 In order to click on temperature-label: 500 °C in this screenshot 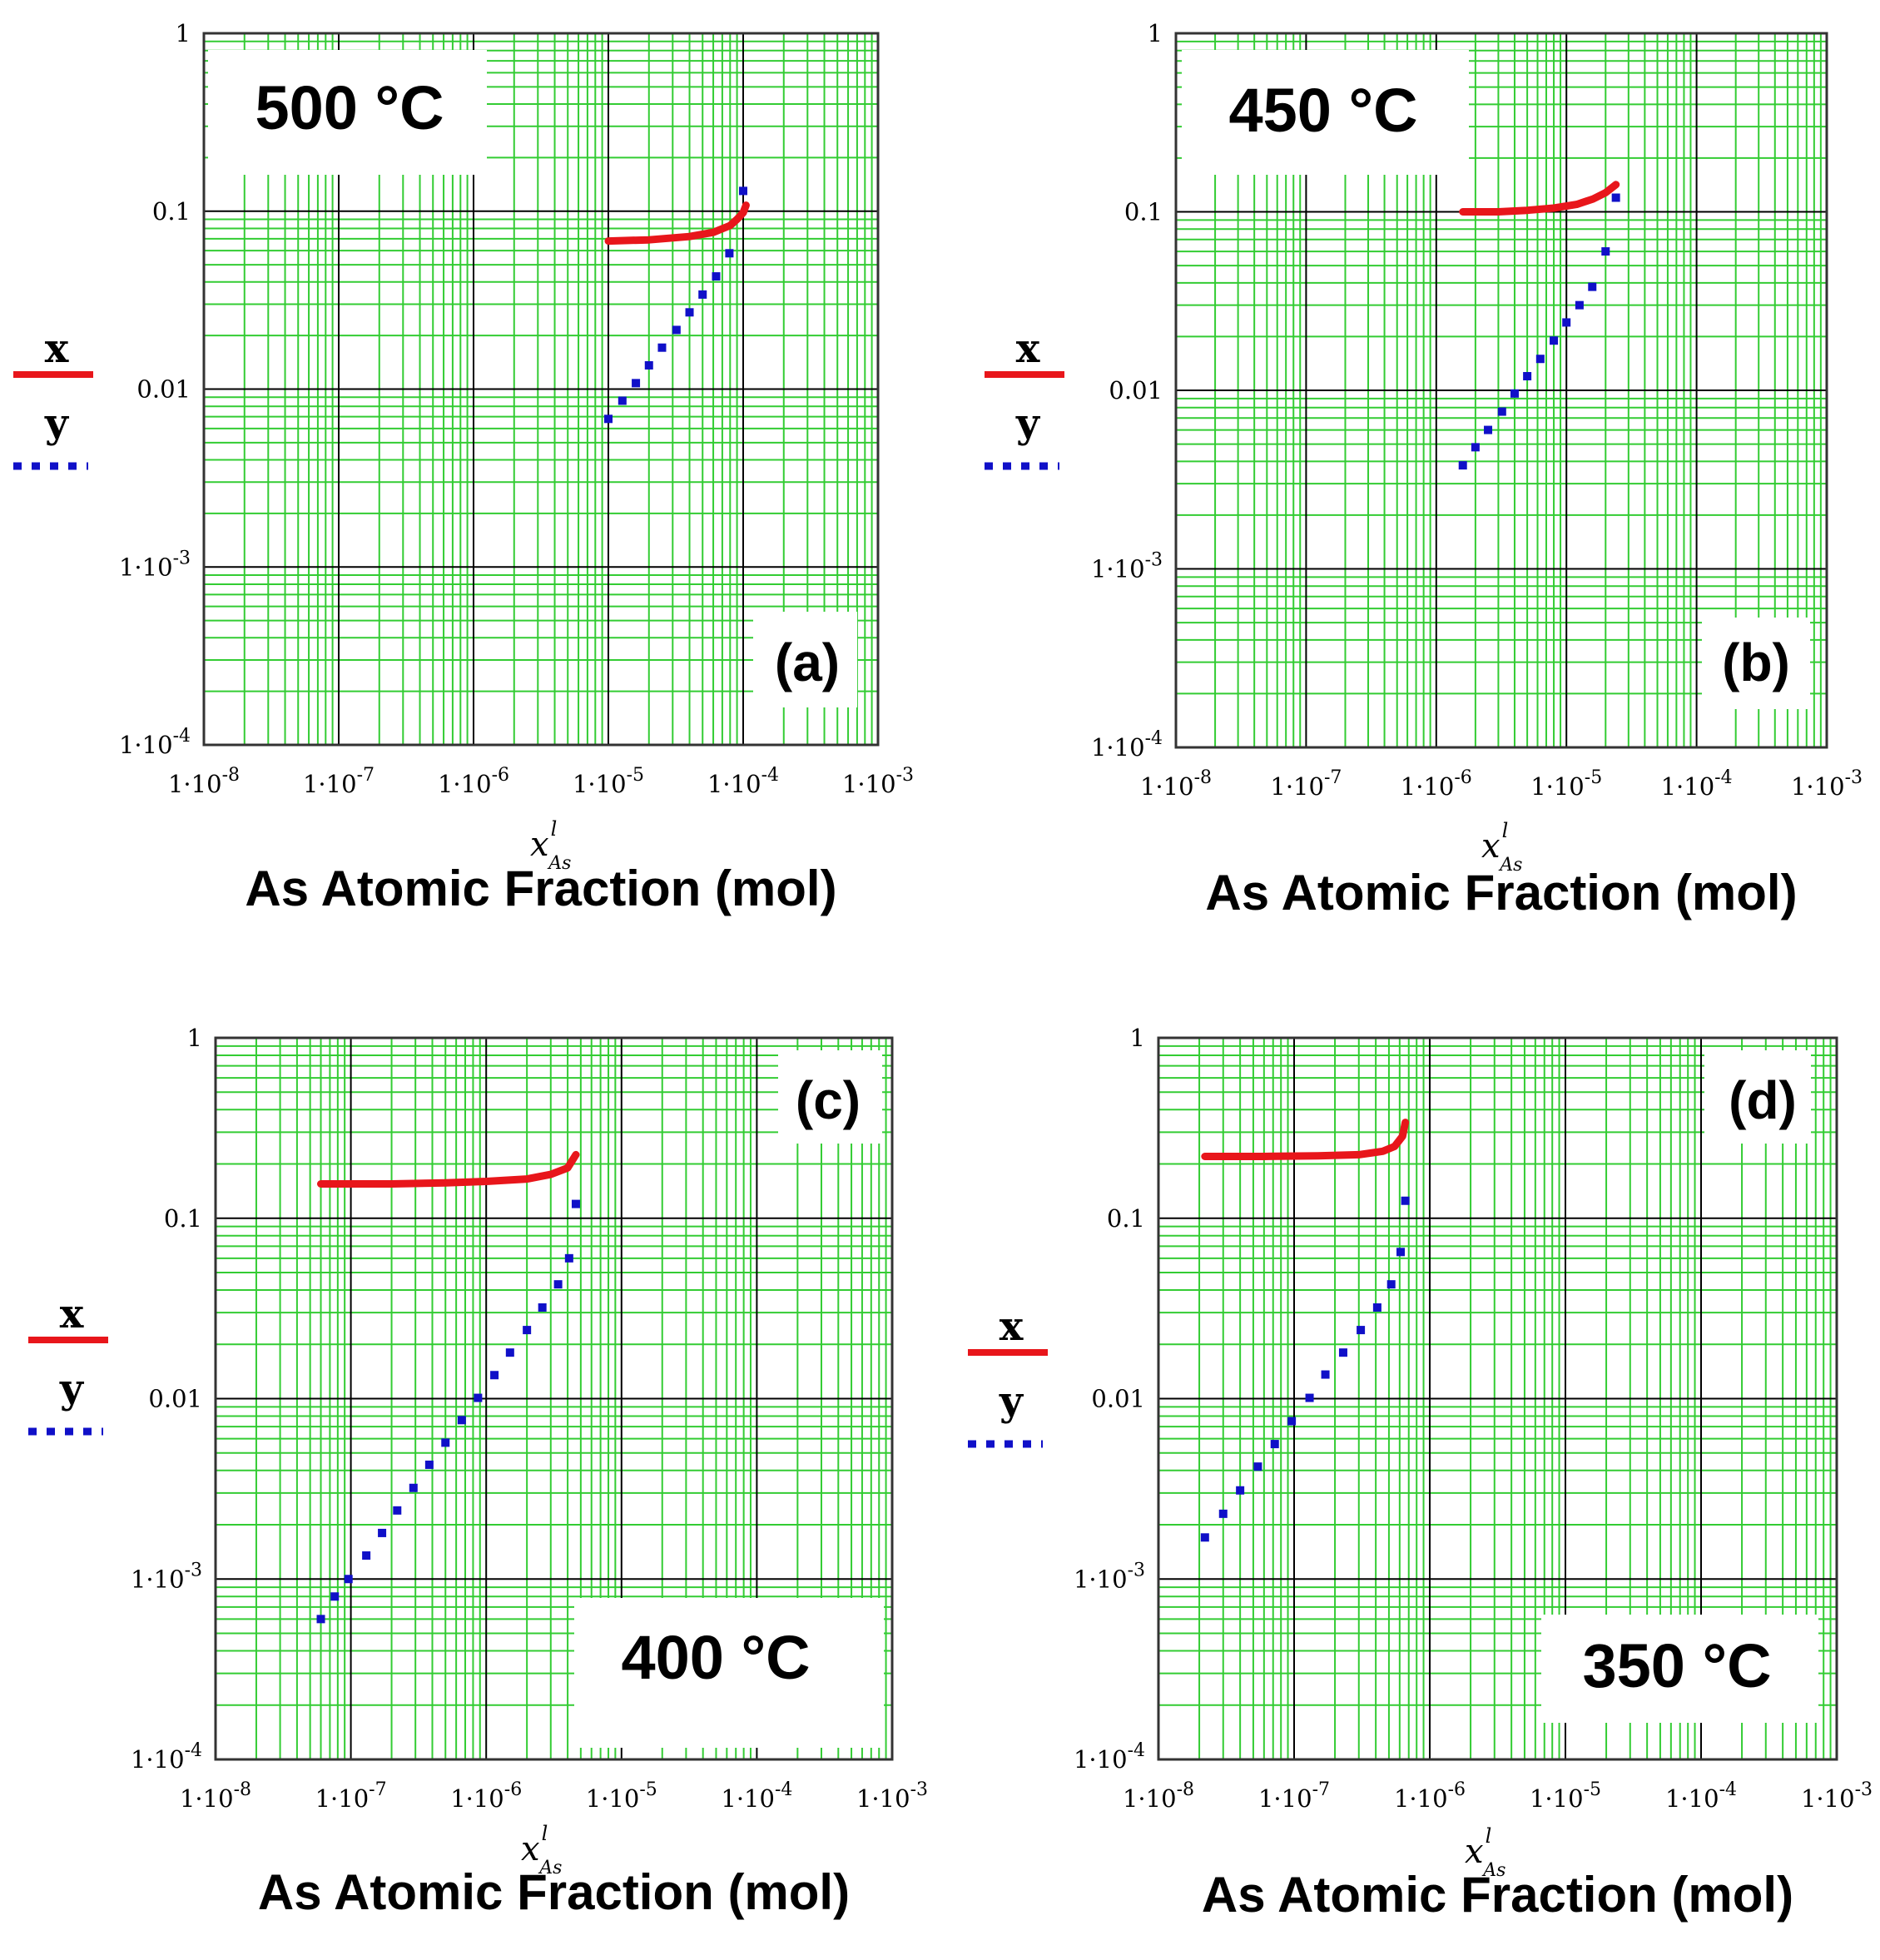, I will do `click(349, 108)`.